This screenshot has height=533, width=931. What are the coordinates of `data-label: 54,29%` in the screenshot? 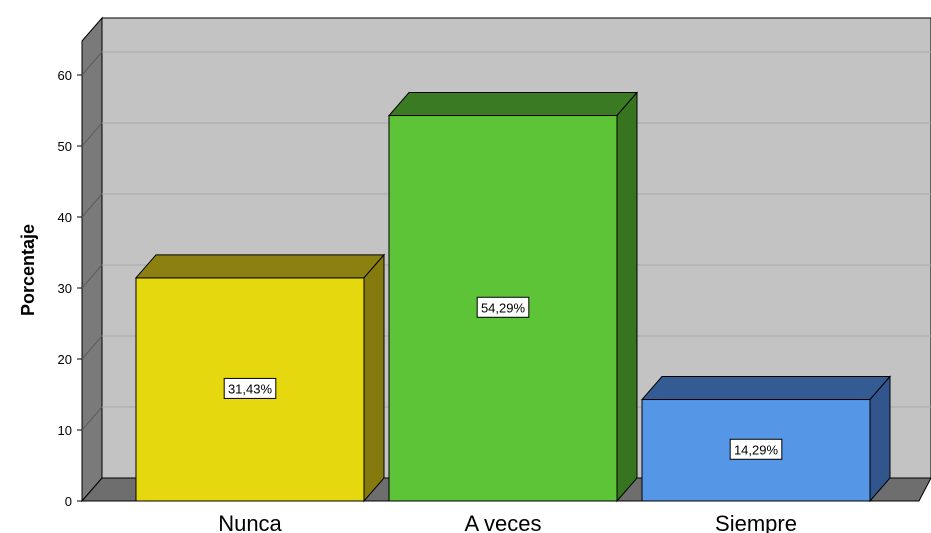 It's located at (503, 307).